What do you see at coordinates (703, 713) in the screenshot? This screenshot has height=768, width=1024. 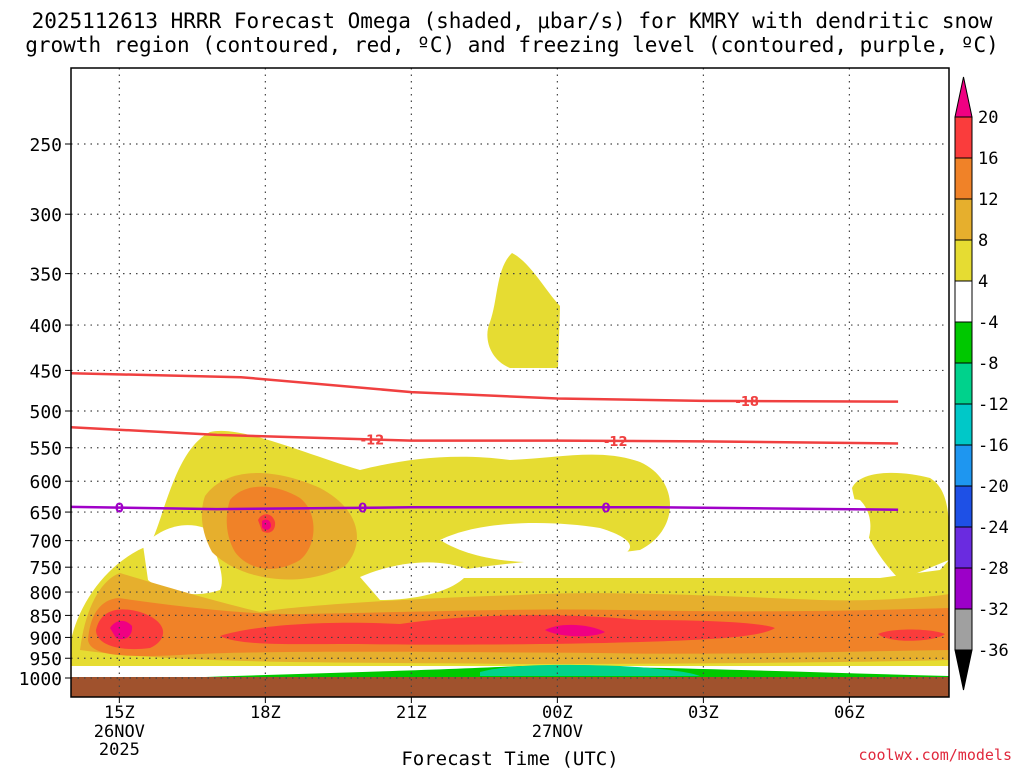 I see `x-tick-label-03Z: 03Z` at bounding box center [703, 713].